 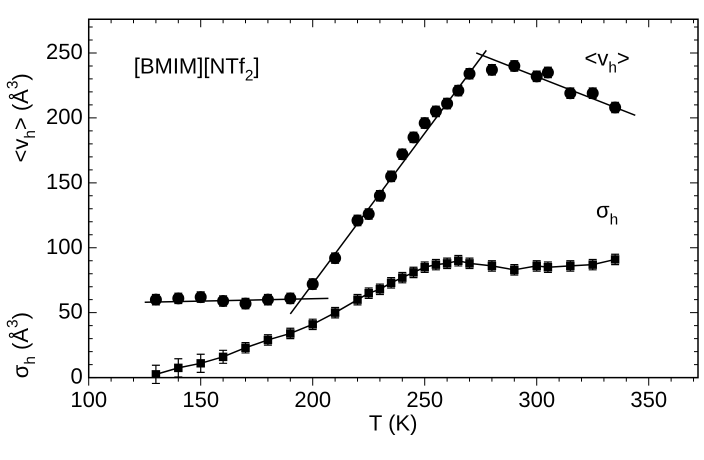 I want to click on x-tick-label: 250, so click(x=425, y=399).